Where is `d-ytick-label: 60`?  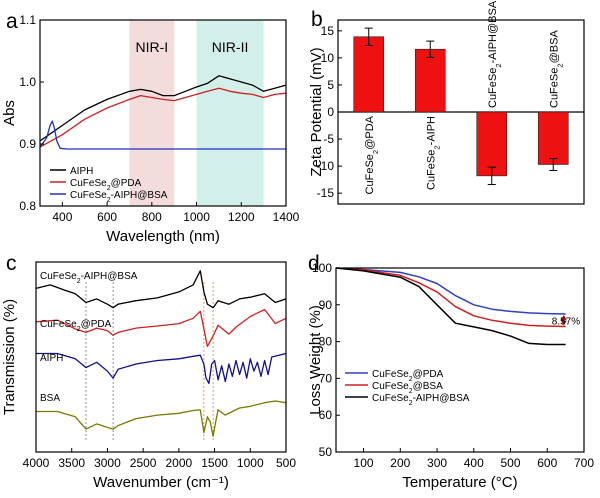
d-ytick-label: 60 is located at coordinates (326, 415).